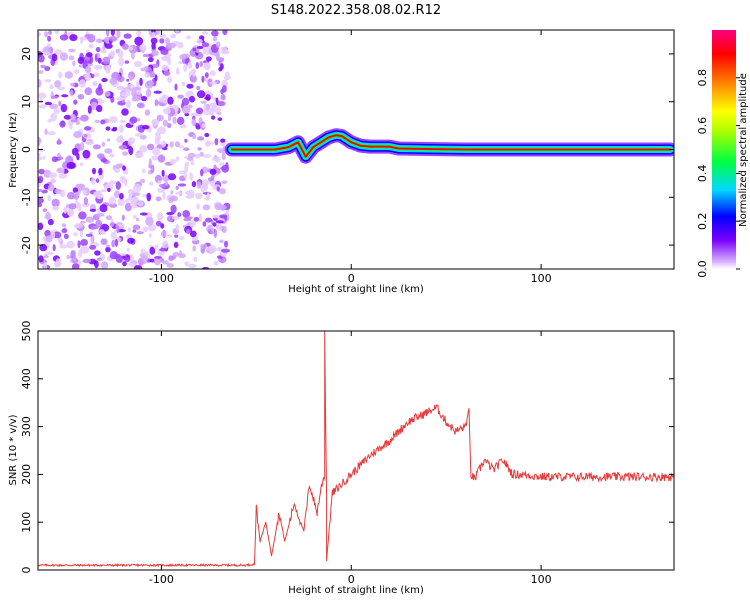  I want to click on x-tick-label: 100, so click(541, 579).